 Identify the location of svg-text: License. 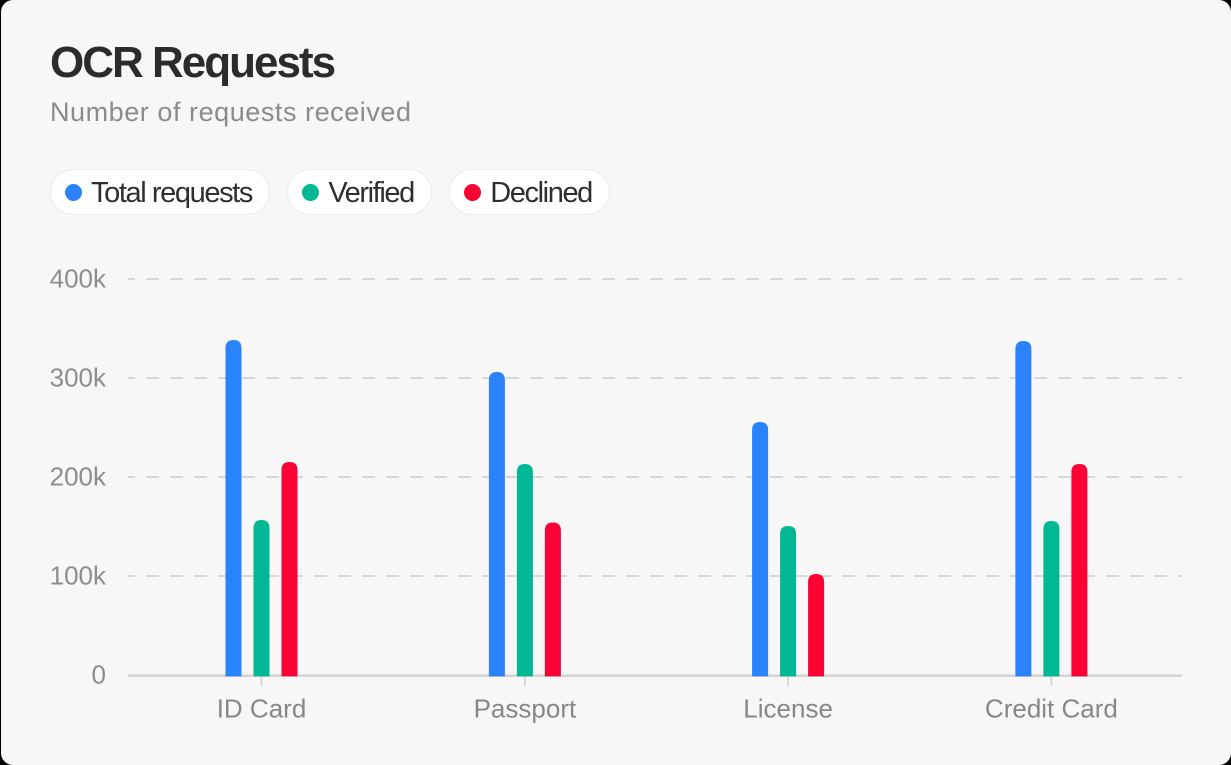
(788, 709).